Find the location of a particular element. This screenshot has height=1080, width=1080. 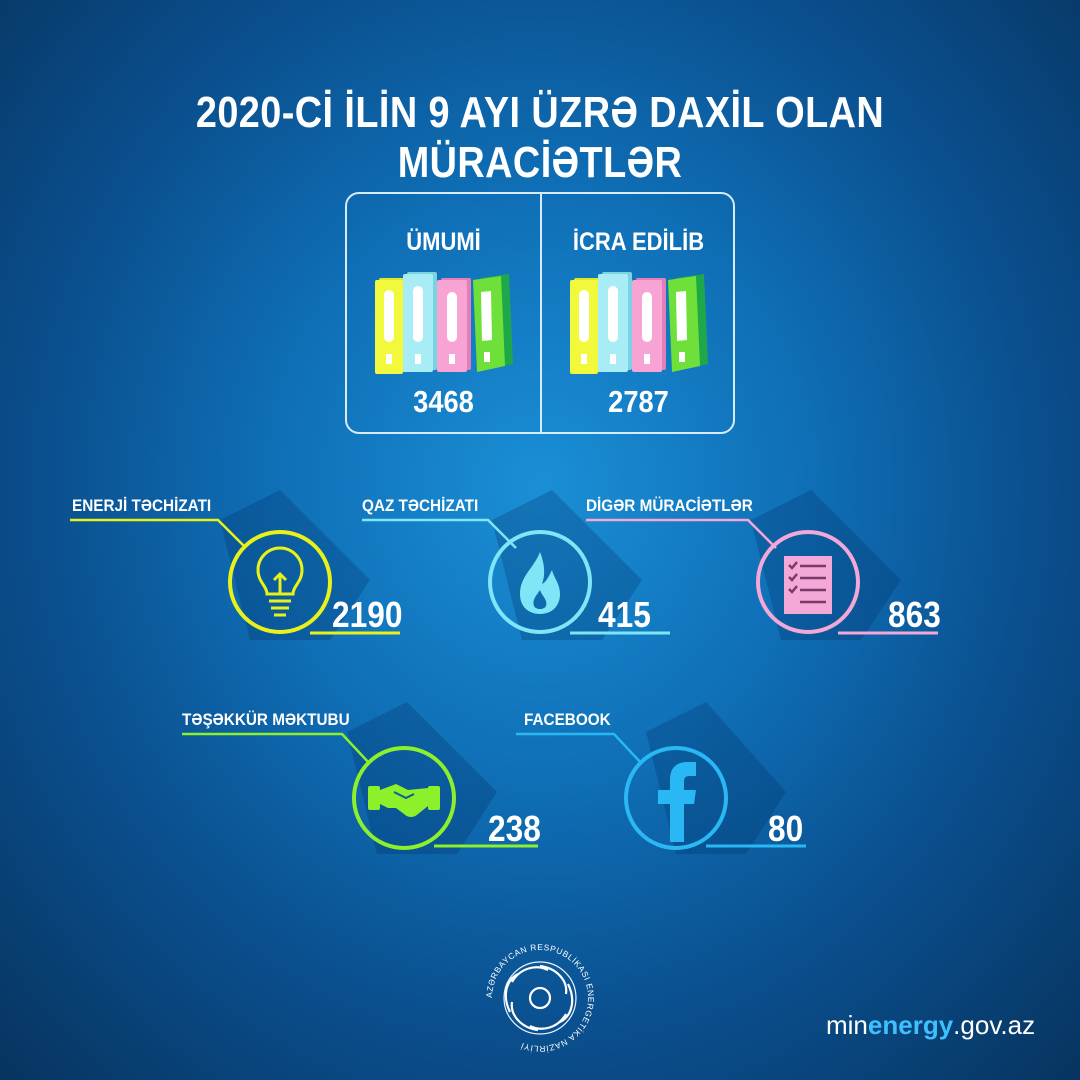

website-brand: energy is located at coordinates (910, 1025).